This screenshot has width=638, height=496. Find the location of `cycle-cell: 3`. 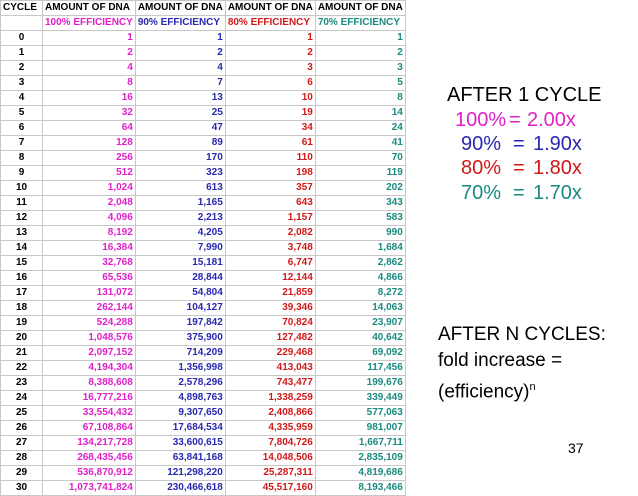

cycle-cell: 3 is located at coordinates (21, 83).